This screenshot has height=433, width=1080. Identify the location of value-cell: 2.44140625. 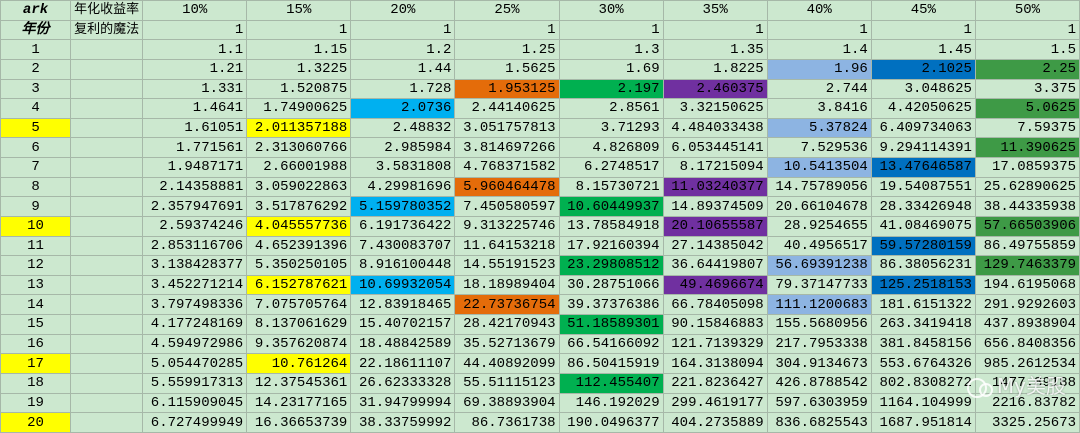
(507, 108).